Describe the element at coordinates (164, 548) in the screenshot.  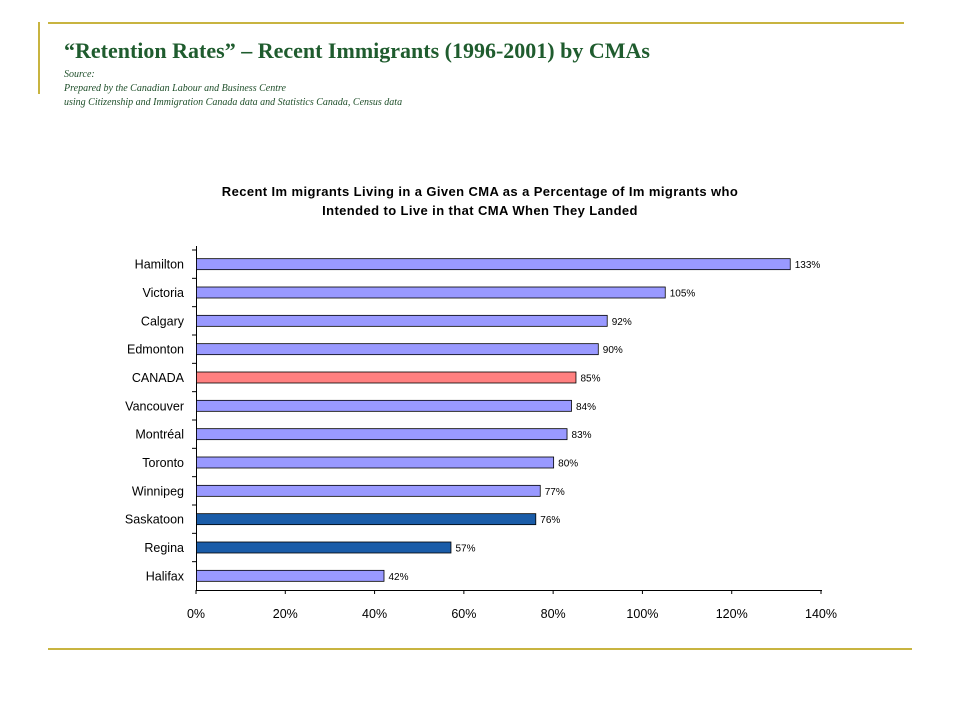
I see `category-label: Regina` at that location.